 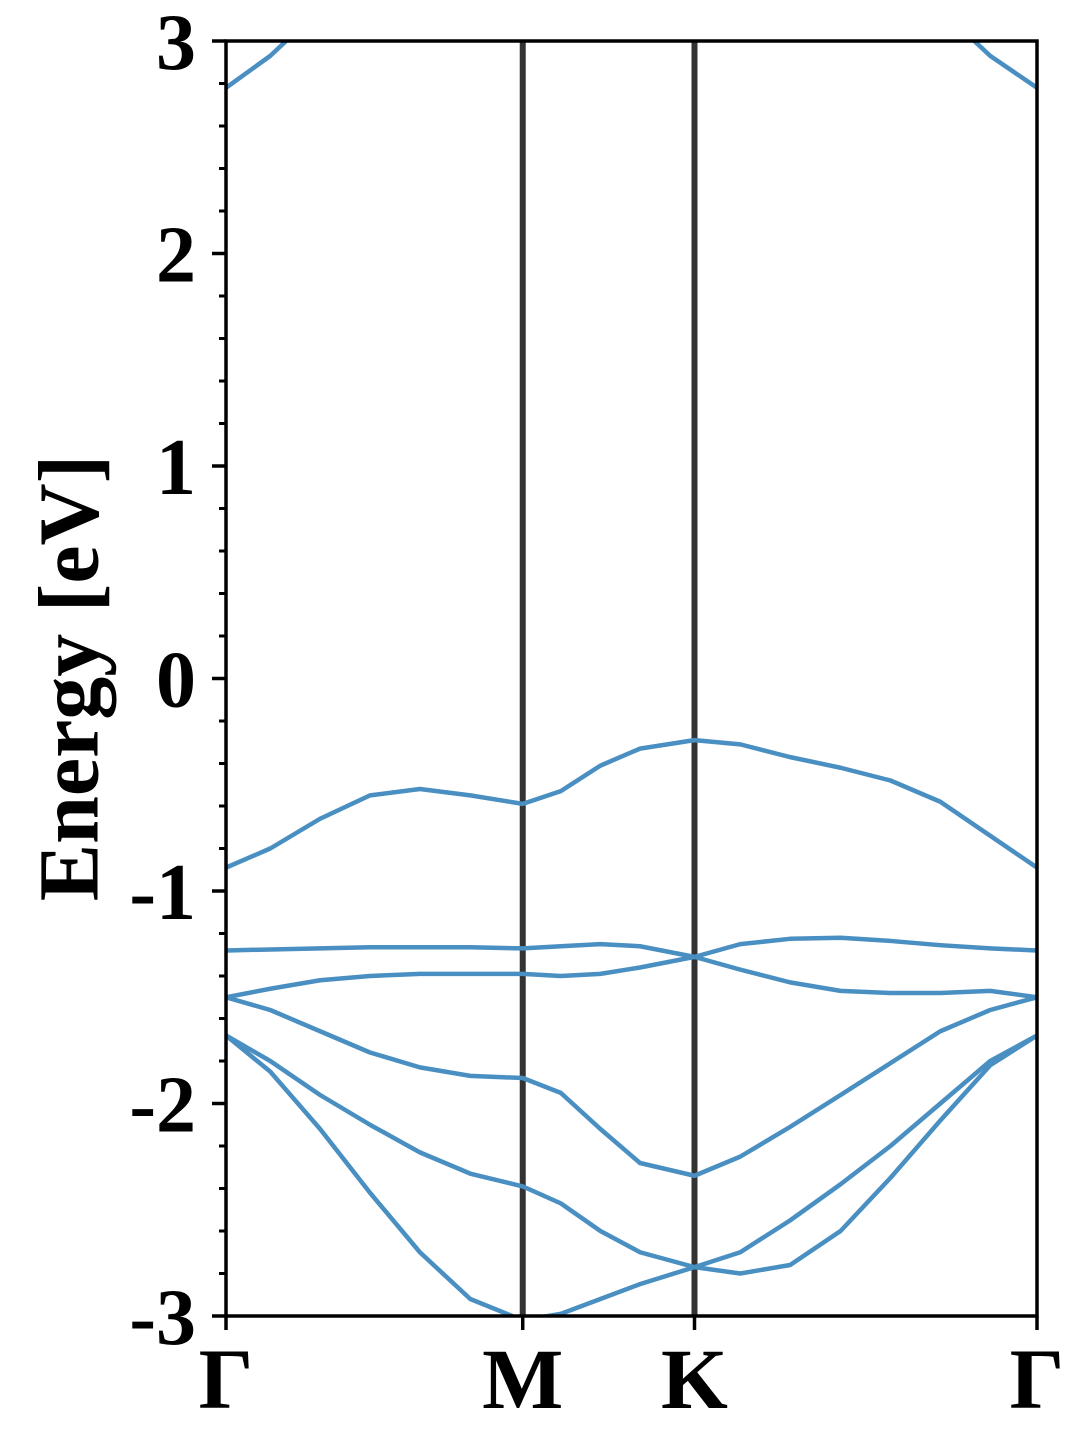 What do you see at coordinates (162, 1318) in the screenshot?
I see `y-tick-label: -3` at bounding box center [162, 1318].